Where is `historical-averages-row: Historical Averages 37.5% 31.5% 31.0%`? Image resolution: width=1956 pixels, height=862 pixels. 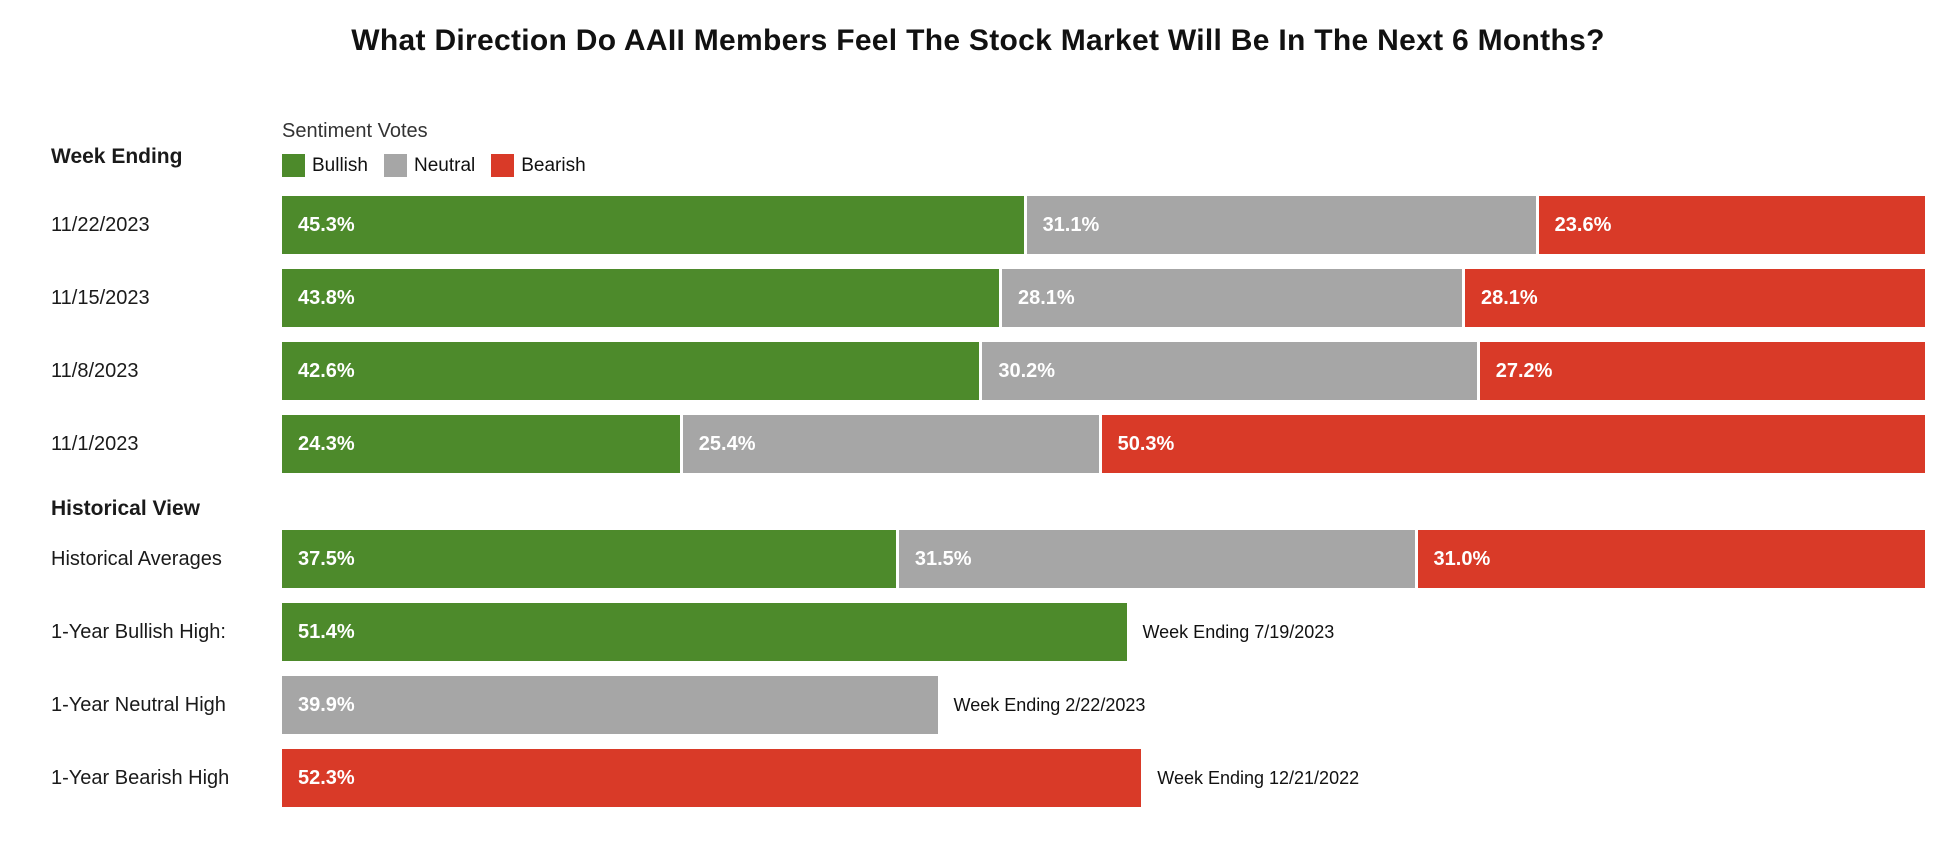 historical-averages-row: Historical Averages 37.5% 31.5% 31.0% is located at coordinates (978, 559).